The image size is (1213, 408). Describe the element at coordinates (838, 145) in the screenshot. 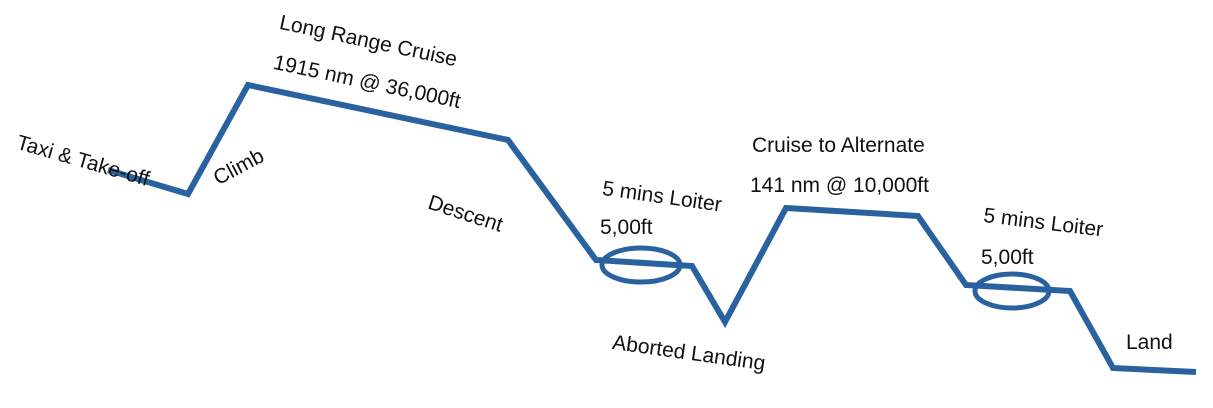

I see `alternate-cruise-title-label: Cruise to Alternate` at that location.